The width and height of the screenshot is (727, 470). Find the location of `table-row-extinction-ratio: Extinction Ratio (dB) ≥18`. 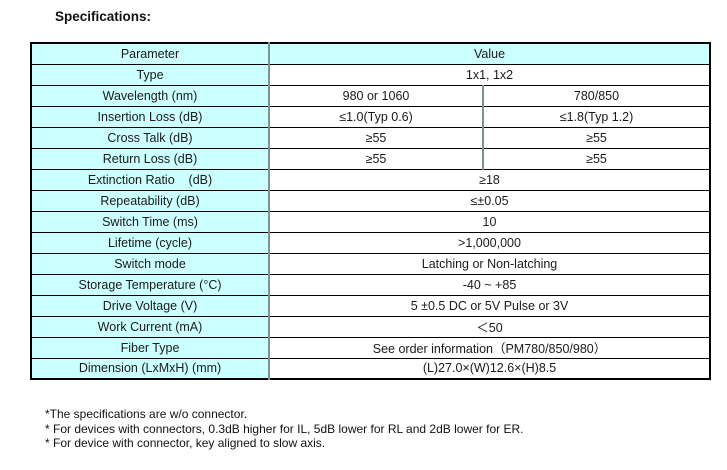

table-row-extinction-ratio: Extinction Ratio (dB) ≥18 is located at coordinates (371, 179).